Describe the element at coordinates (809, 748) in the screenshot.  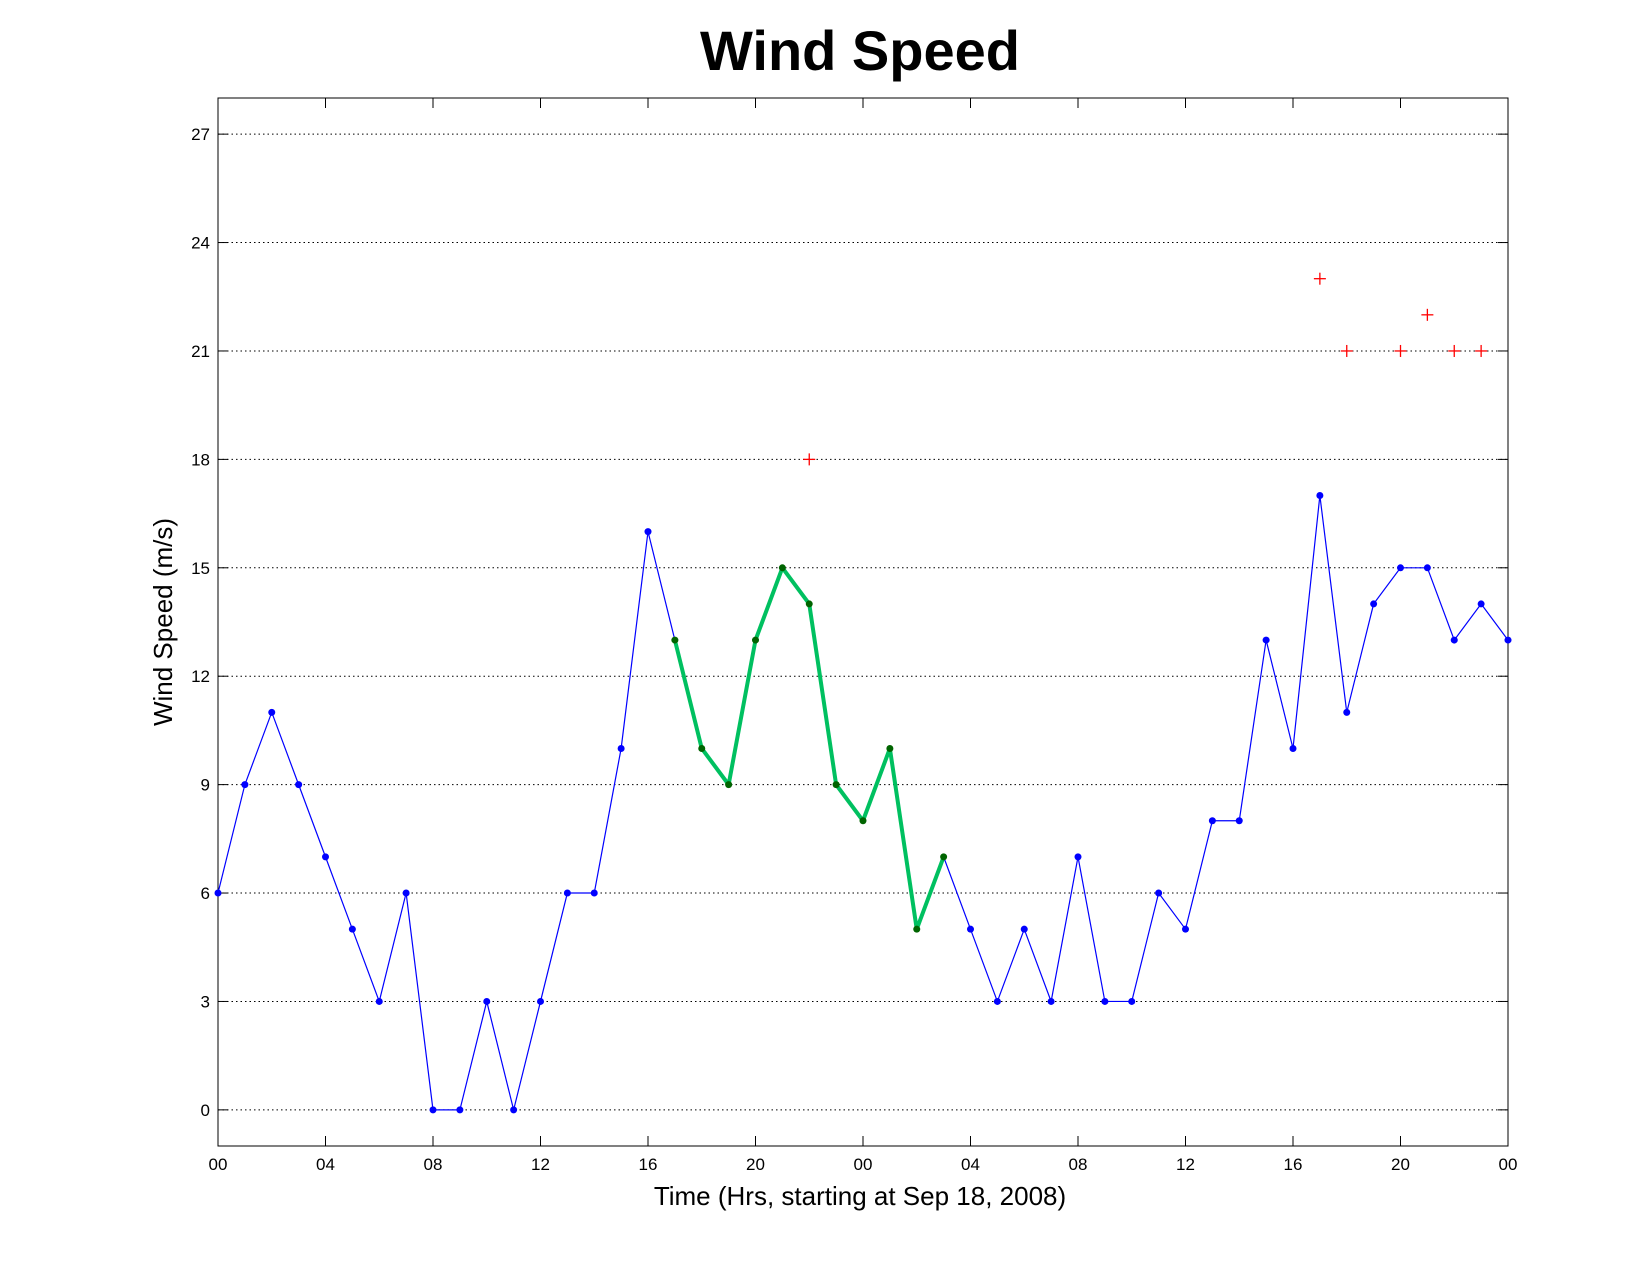
I see `highlight-line` at that location.